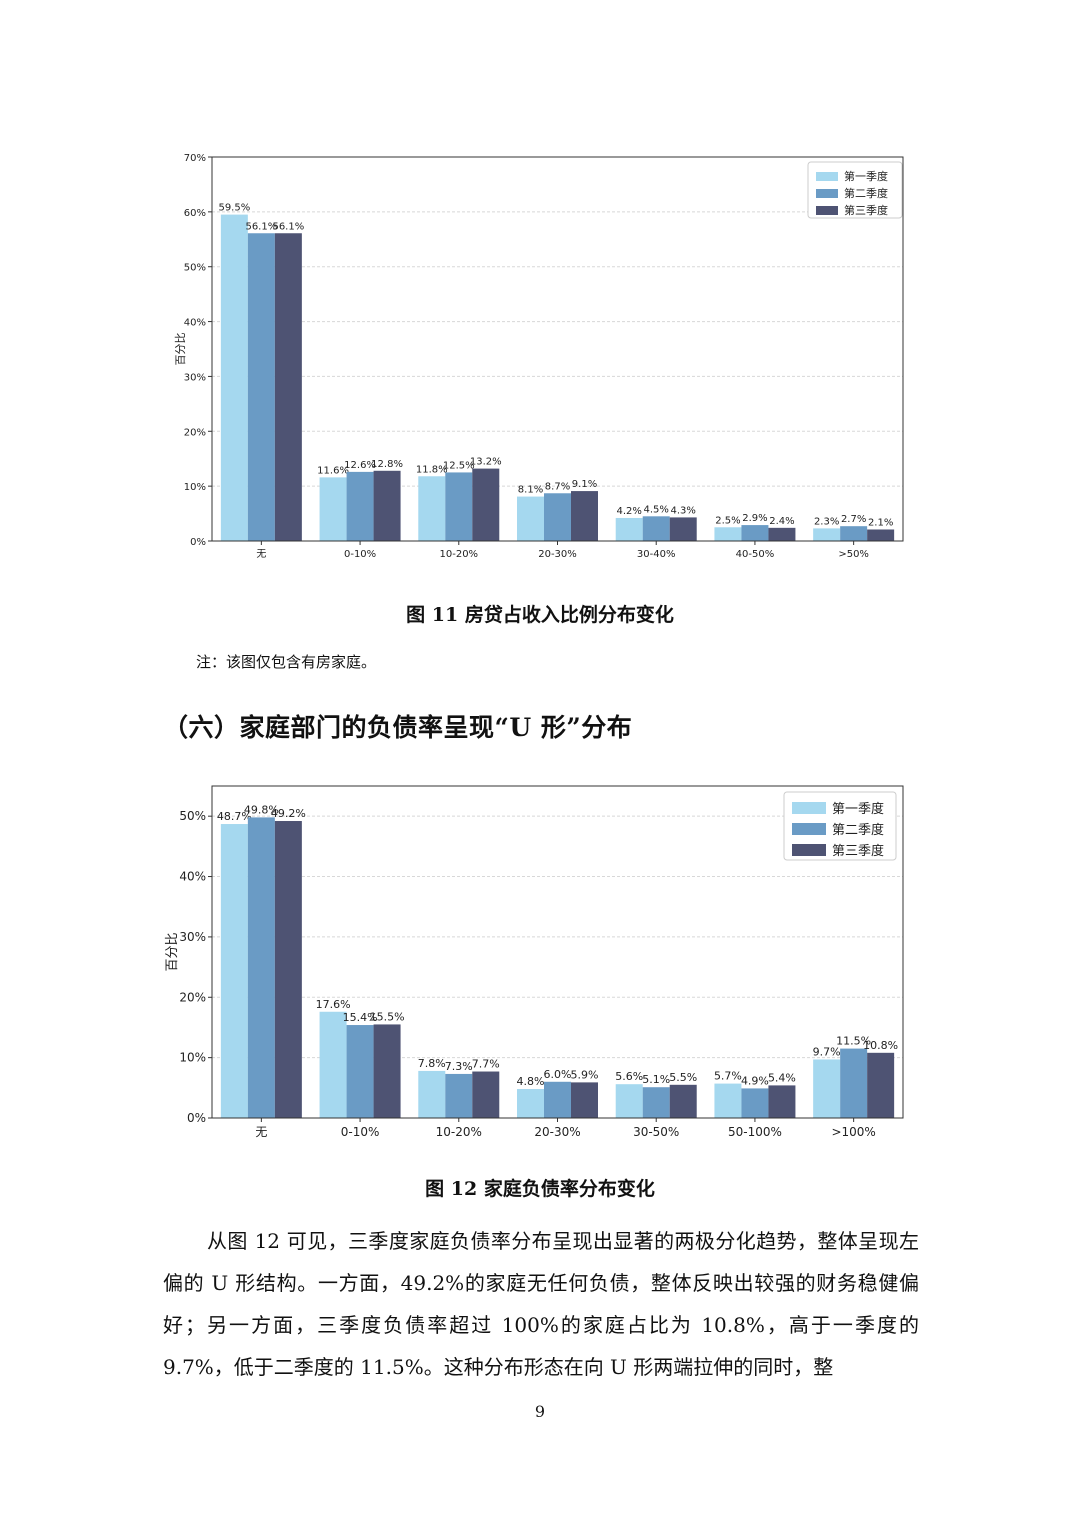 This screenshot has width=1080, height=1527. What do you see at coordinates (387, 464) in the screenshot?
I see `data-label: 12.8%` at bounding box center [387, 464].